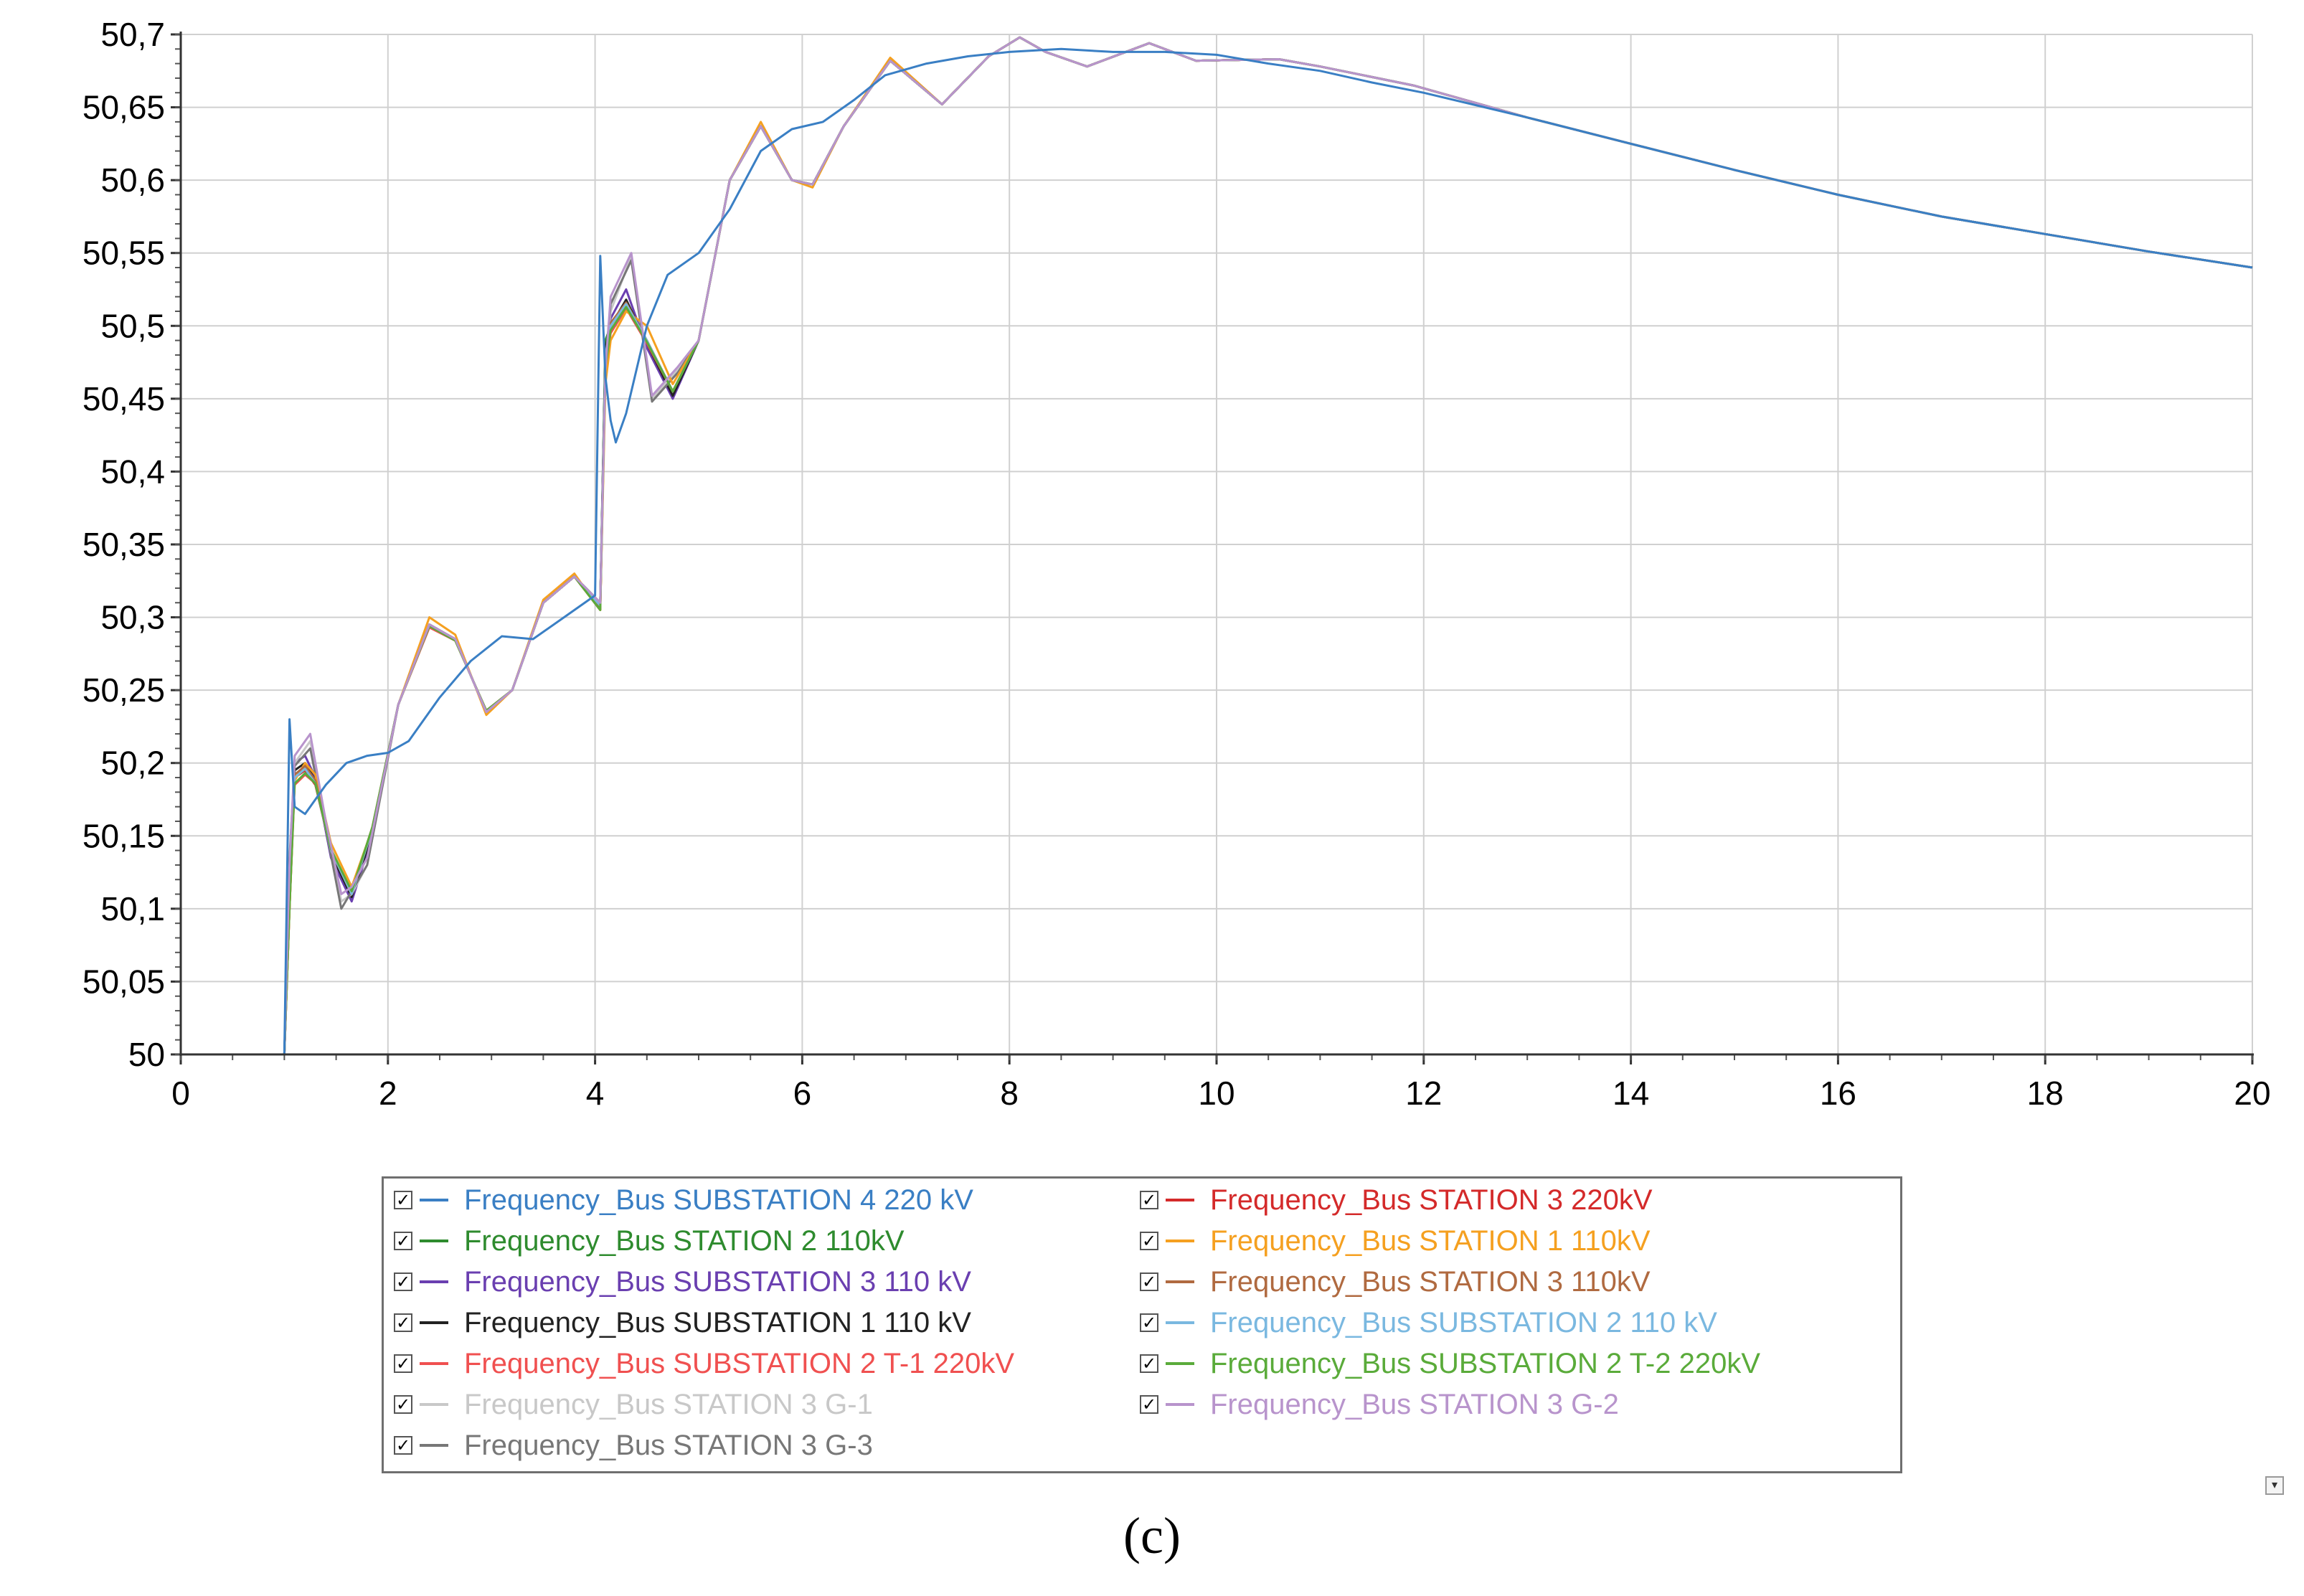  What do you see at coordinates (123, 690) in the screenshot?
I see `y-tick-label: 50,25` at bounding box center [123, 690].